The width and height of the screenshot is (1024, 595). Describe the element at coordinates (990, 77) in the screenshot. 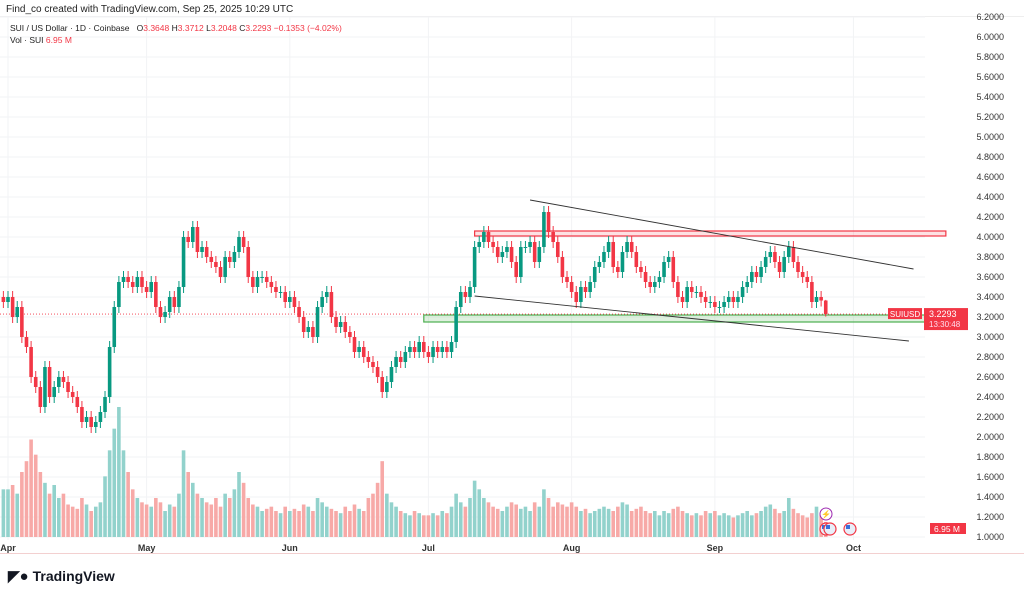

I see `y-tick-label: 5.6000` at that location.